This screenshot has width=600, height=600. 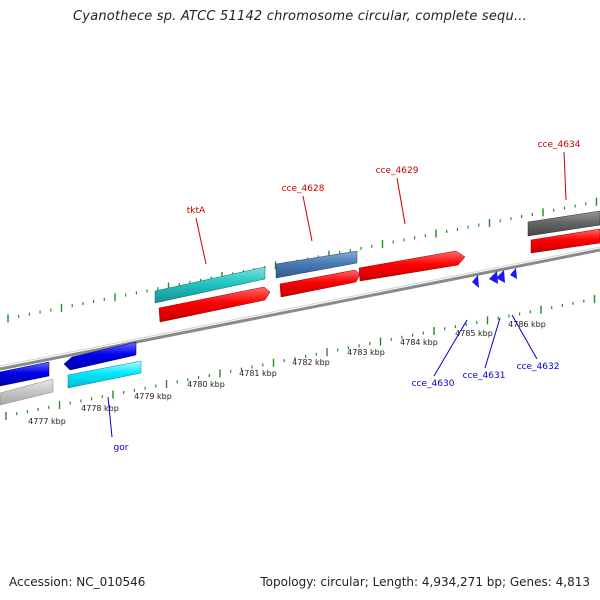 What do you see at coordinates (316, 264) in the screenshot?
I see `gene-cce_4628-arrow` at bounding box center [316, 264].